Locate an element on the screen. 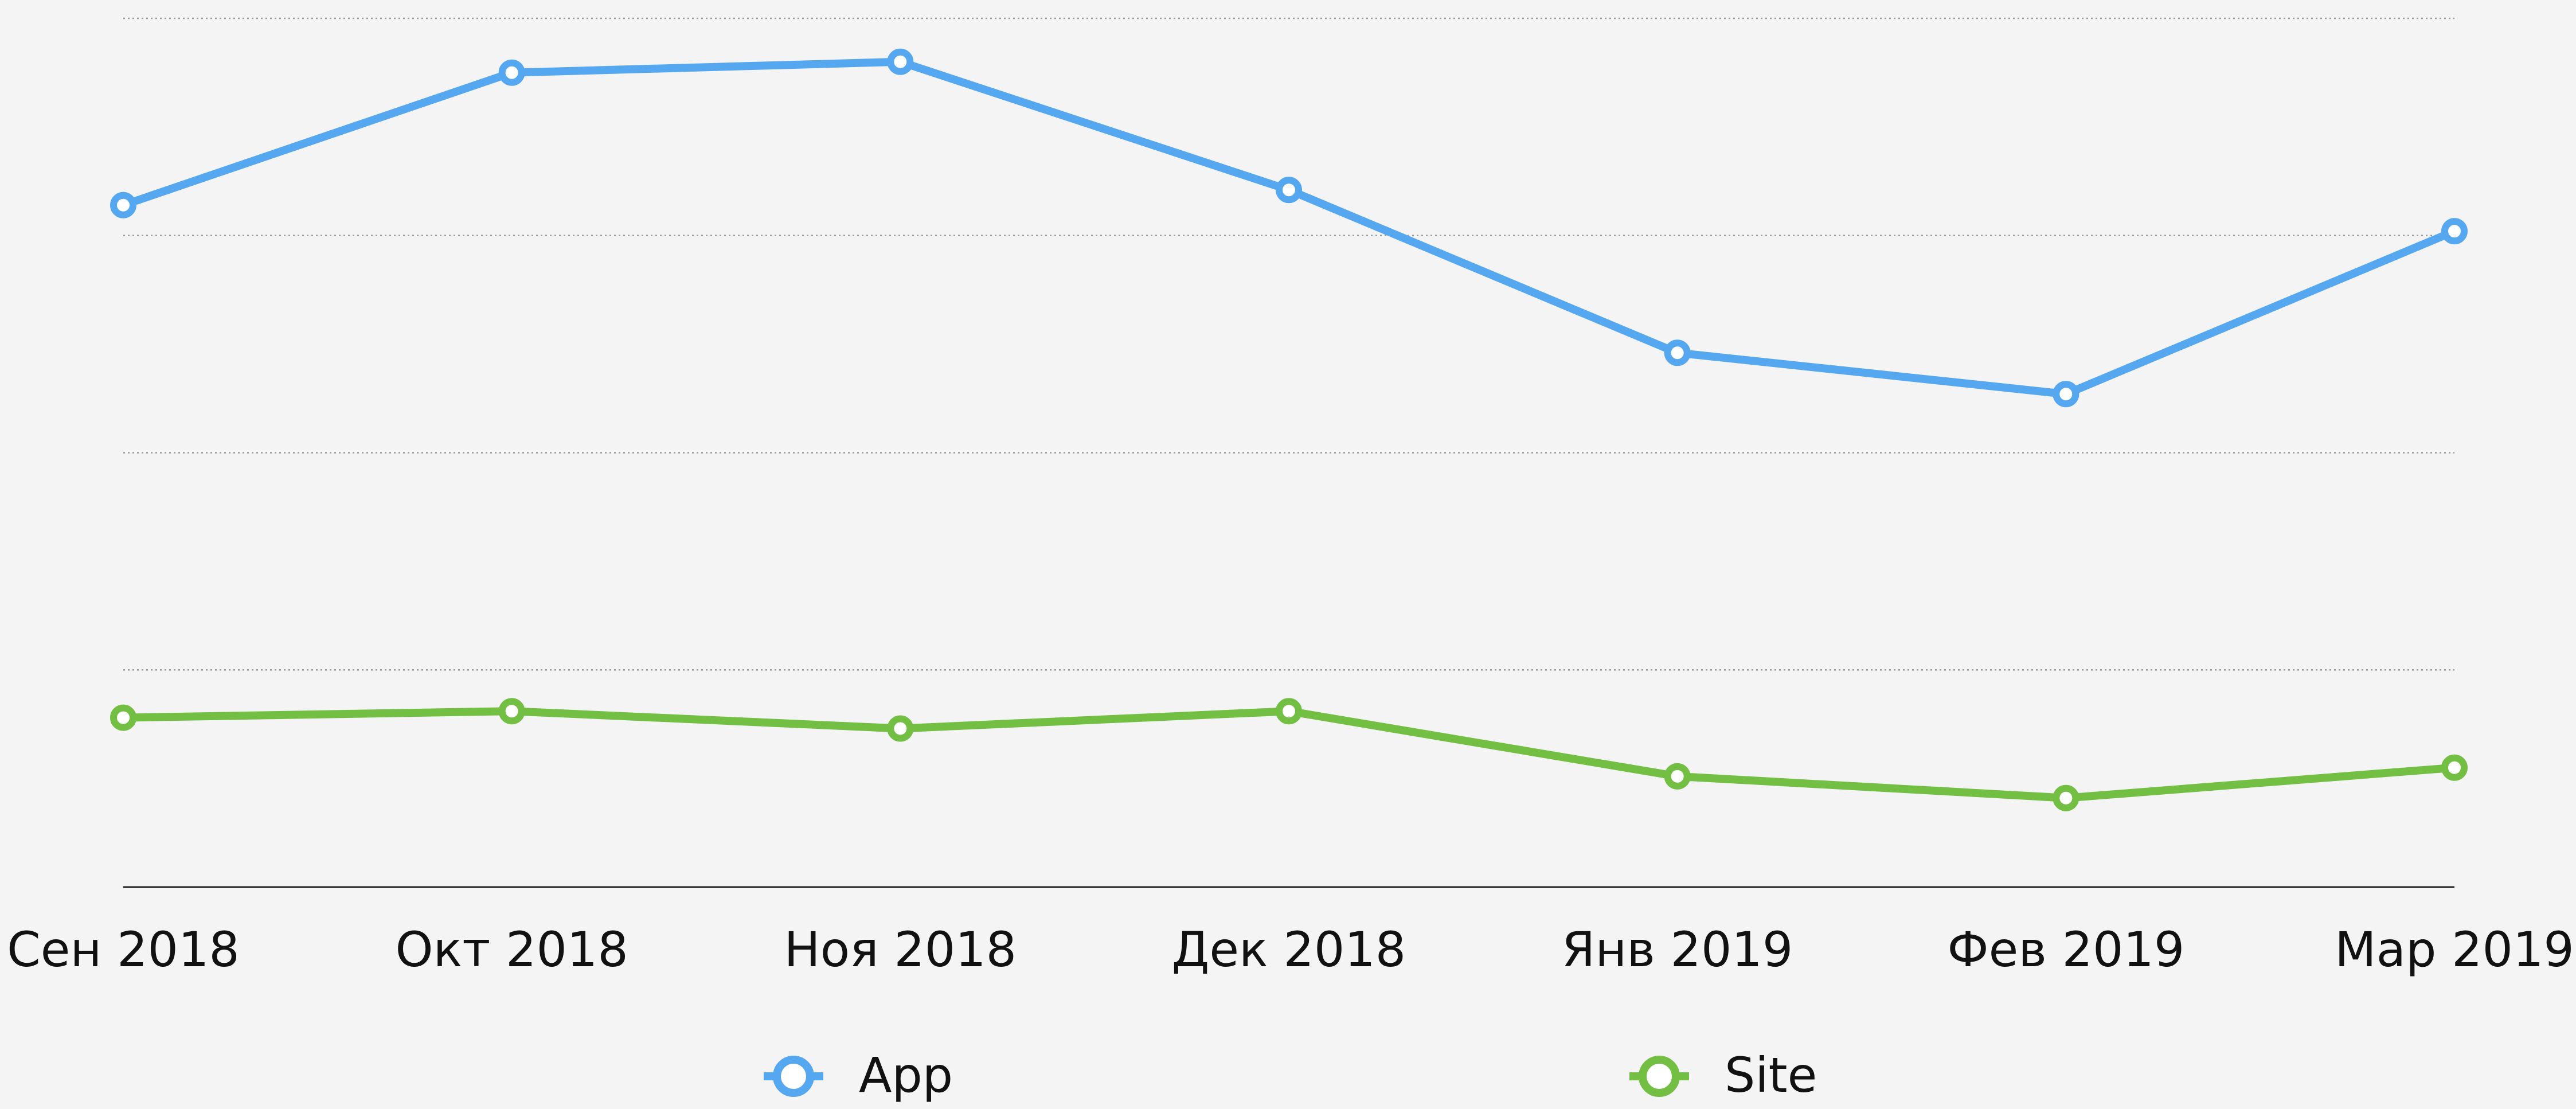 The height and width of the screenshot is (1109, 2576). legend-label: App is located at coordinates (906, 1075).